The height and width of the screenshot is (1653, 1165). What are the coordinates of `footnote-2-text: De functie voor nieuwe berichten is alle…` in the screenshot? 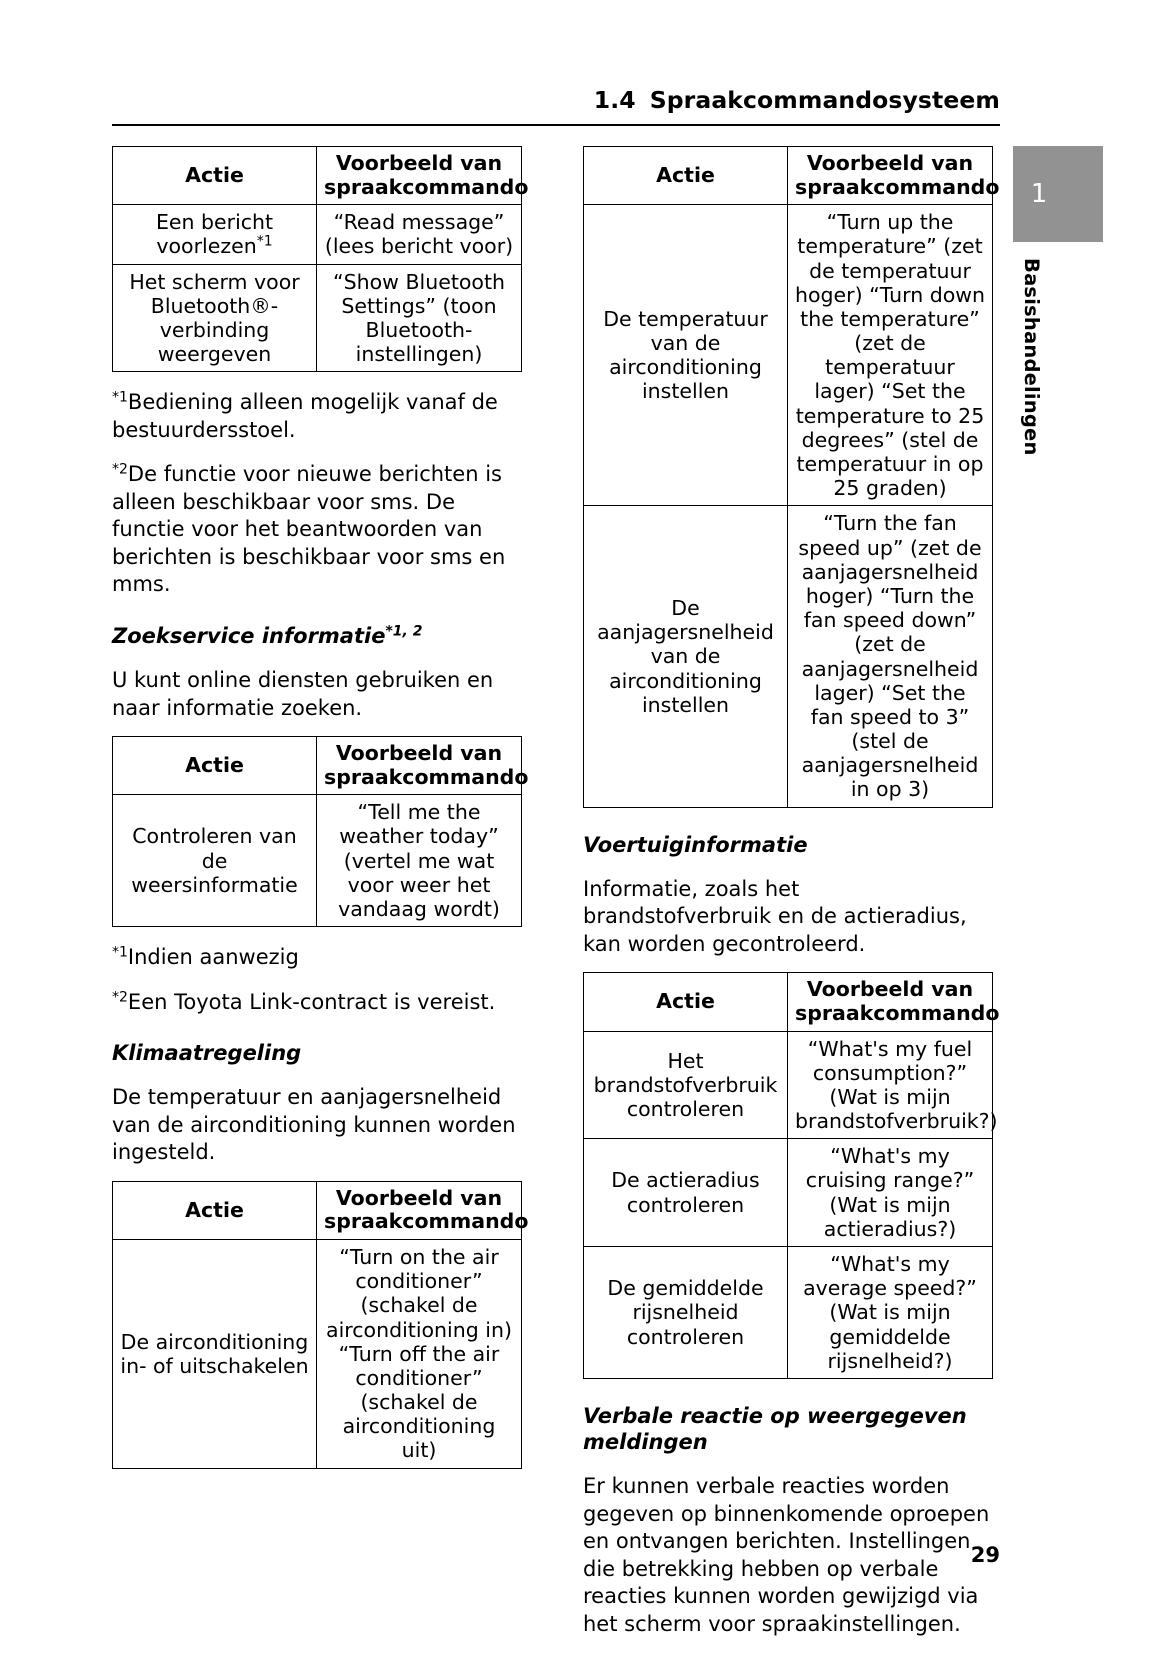 It's located at (309, 529).